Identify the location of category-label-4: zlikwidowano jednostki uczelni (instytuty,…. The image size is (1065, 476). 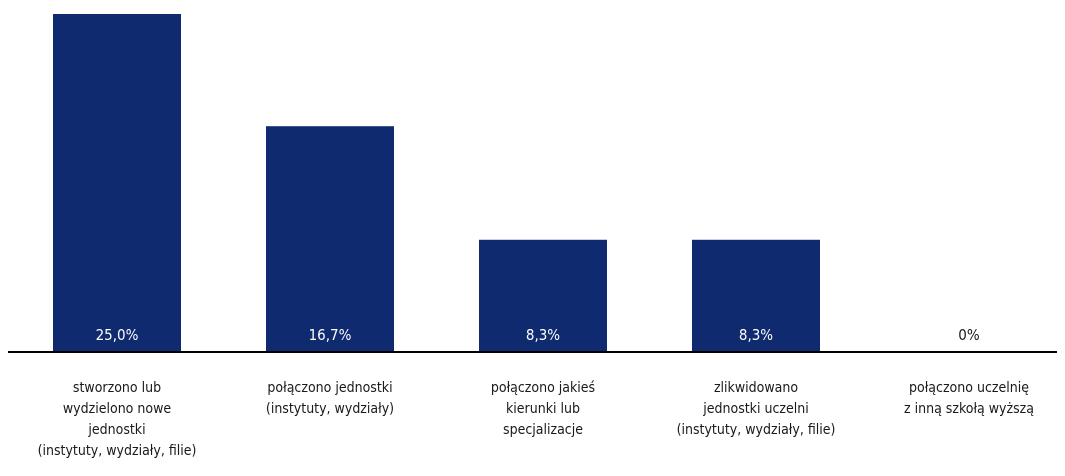
(756, 409).